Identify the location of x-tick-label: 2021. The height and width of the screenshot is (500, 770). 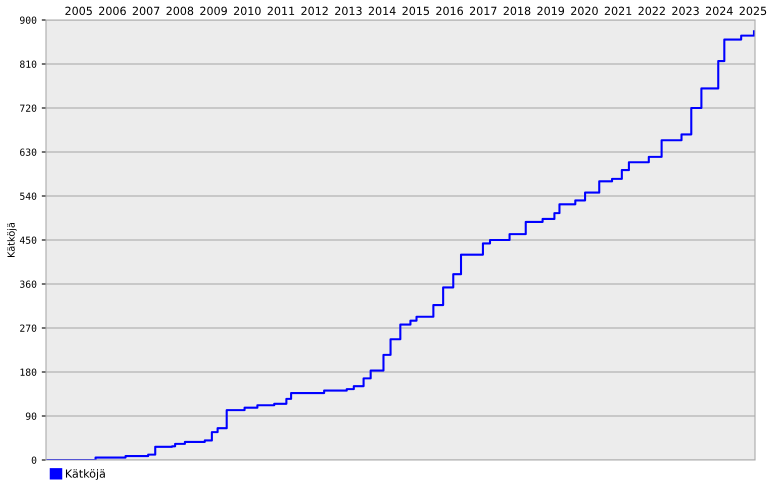
(618, 11).